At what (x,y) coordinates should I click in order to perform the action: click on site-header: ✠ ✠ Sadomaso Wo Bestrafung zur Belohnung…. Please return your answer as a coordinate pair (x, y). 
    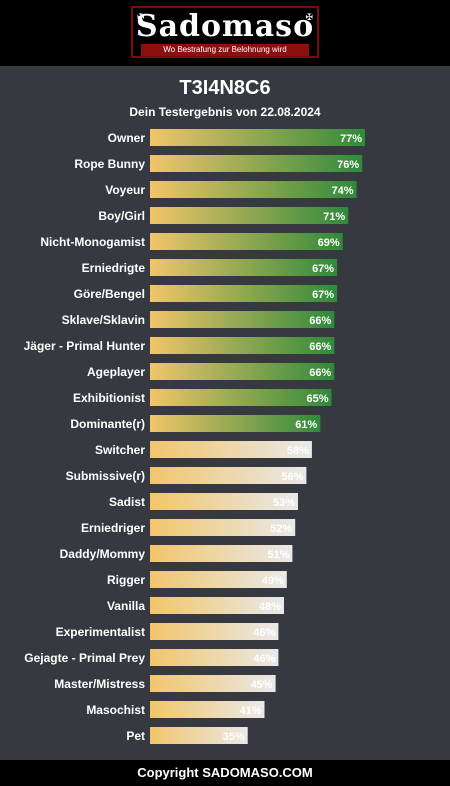
    Looking at the image, I should click on (225, 33).